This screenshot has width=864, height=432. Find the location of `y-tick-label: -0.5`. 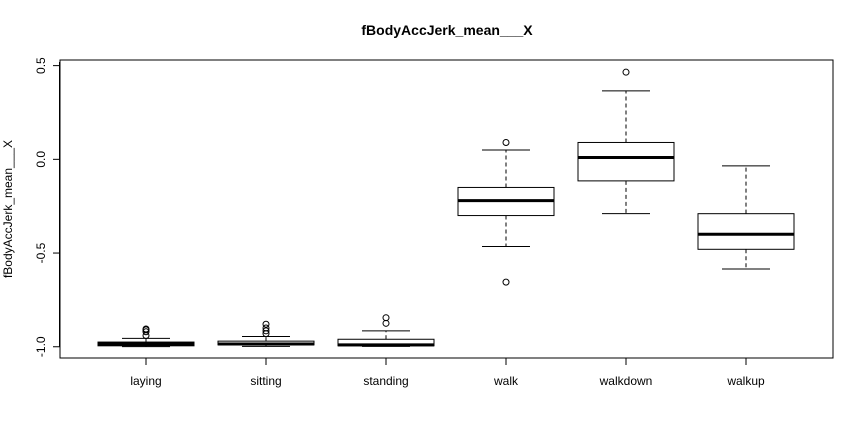

y-tick-label: -0.5 is located at coordinates (41, 252).